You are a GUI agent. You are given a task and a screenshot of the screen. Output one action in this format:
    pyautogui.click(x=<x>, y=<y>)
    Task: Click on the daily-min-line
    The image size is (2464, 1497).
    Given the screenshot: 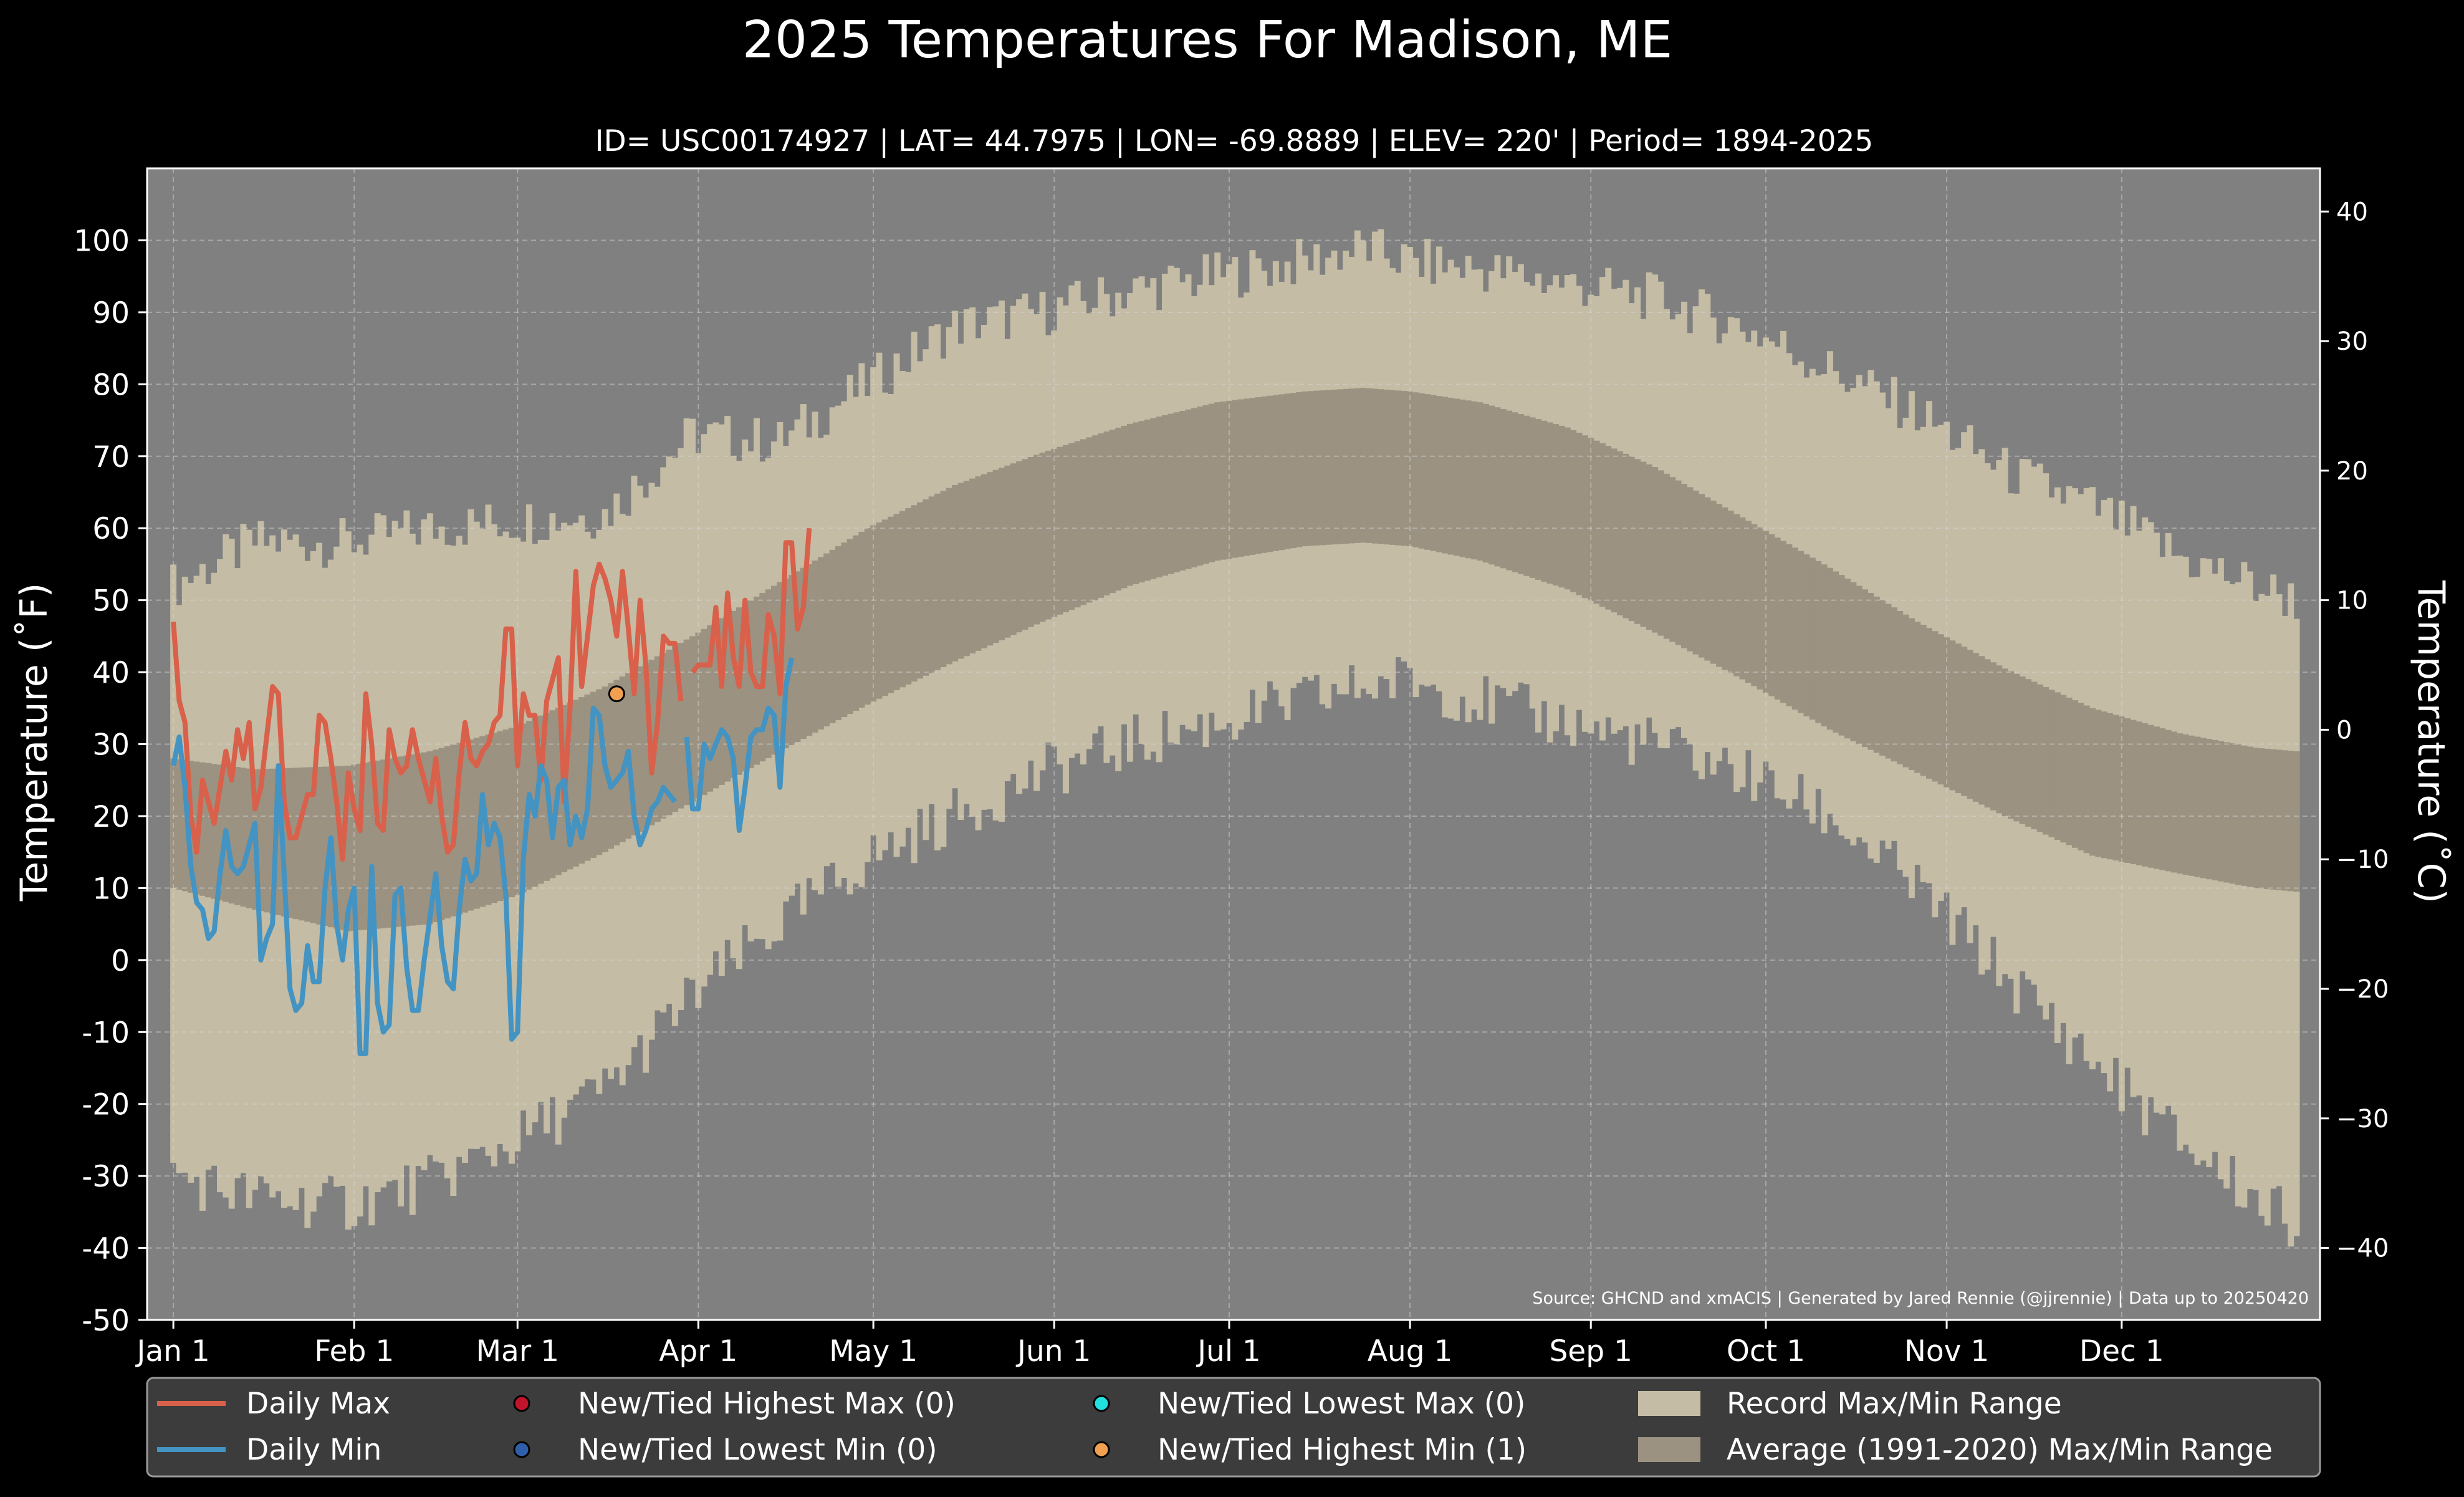 What is the action you would take?
    pyautogui.click(x=483, y=856)
    